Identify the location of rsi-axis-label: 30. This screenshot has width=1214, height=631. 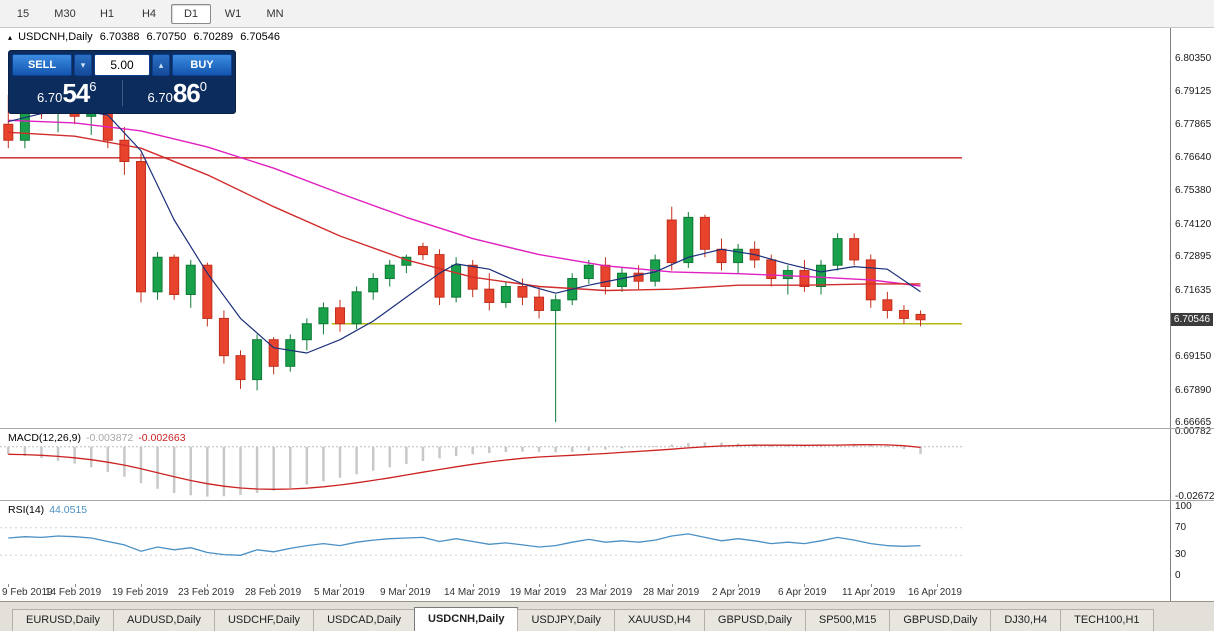
(1181, 555).